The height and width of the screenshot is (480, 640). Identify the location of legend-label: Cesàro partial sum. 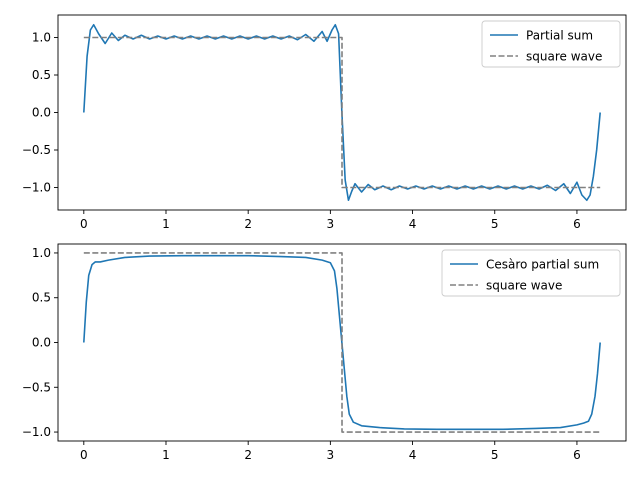
(542, 265).